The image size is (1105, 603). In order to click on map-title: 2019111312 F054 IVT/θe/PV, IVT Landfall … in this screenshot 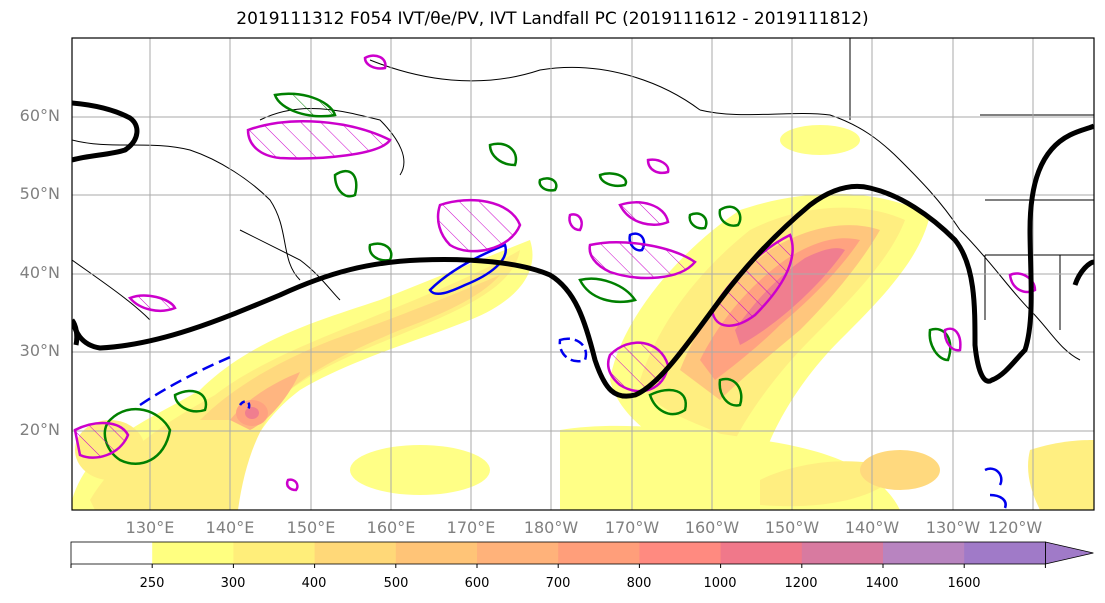, I will do `click(552, 19)`.